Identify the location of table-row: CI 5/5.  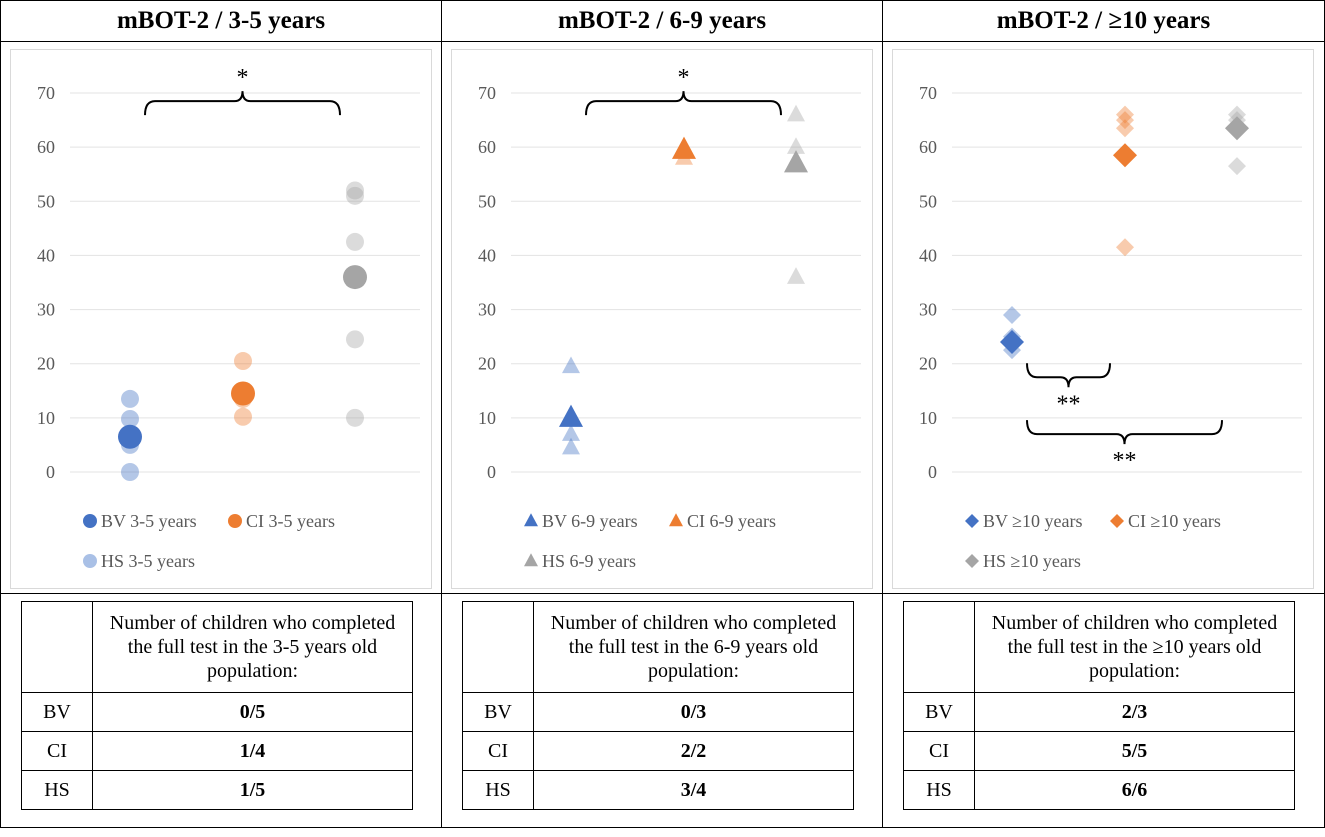
(1099, 751).